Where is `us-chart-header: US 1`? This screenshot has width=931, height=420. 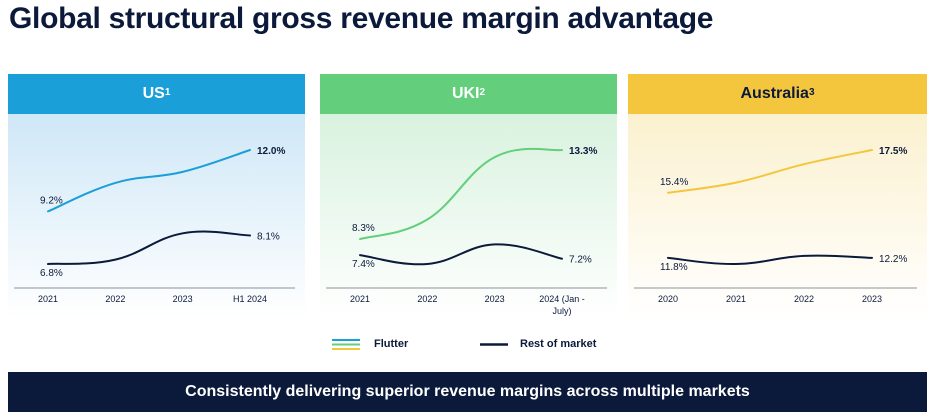 us-chart-header: US 1 is located at coordinates (156, 94).